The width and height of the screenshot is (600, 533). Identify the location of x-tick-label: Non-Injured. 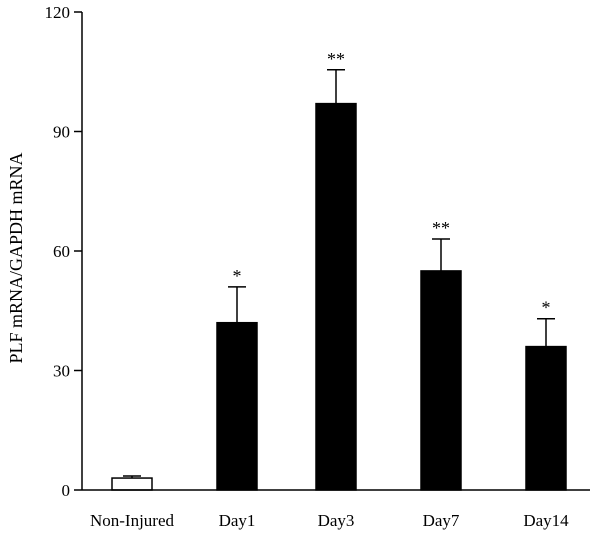
(132, 520).